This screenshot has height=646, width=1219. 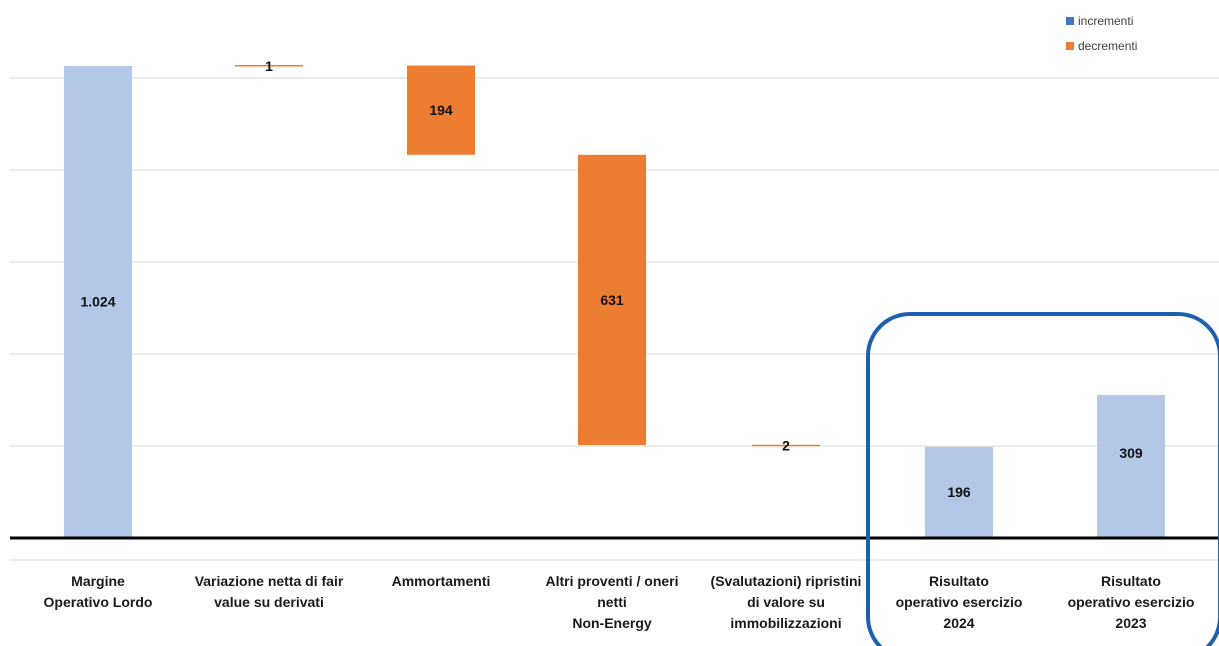 What do you see at coordinates (611, 602) in the screenshot?
I see `category-label: Altri proventi / oneri netti Non-Energy` at bounding box center [611, 602].